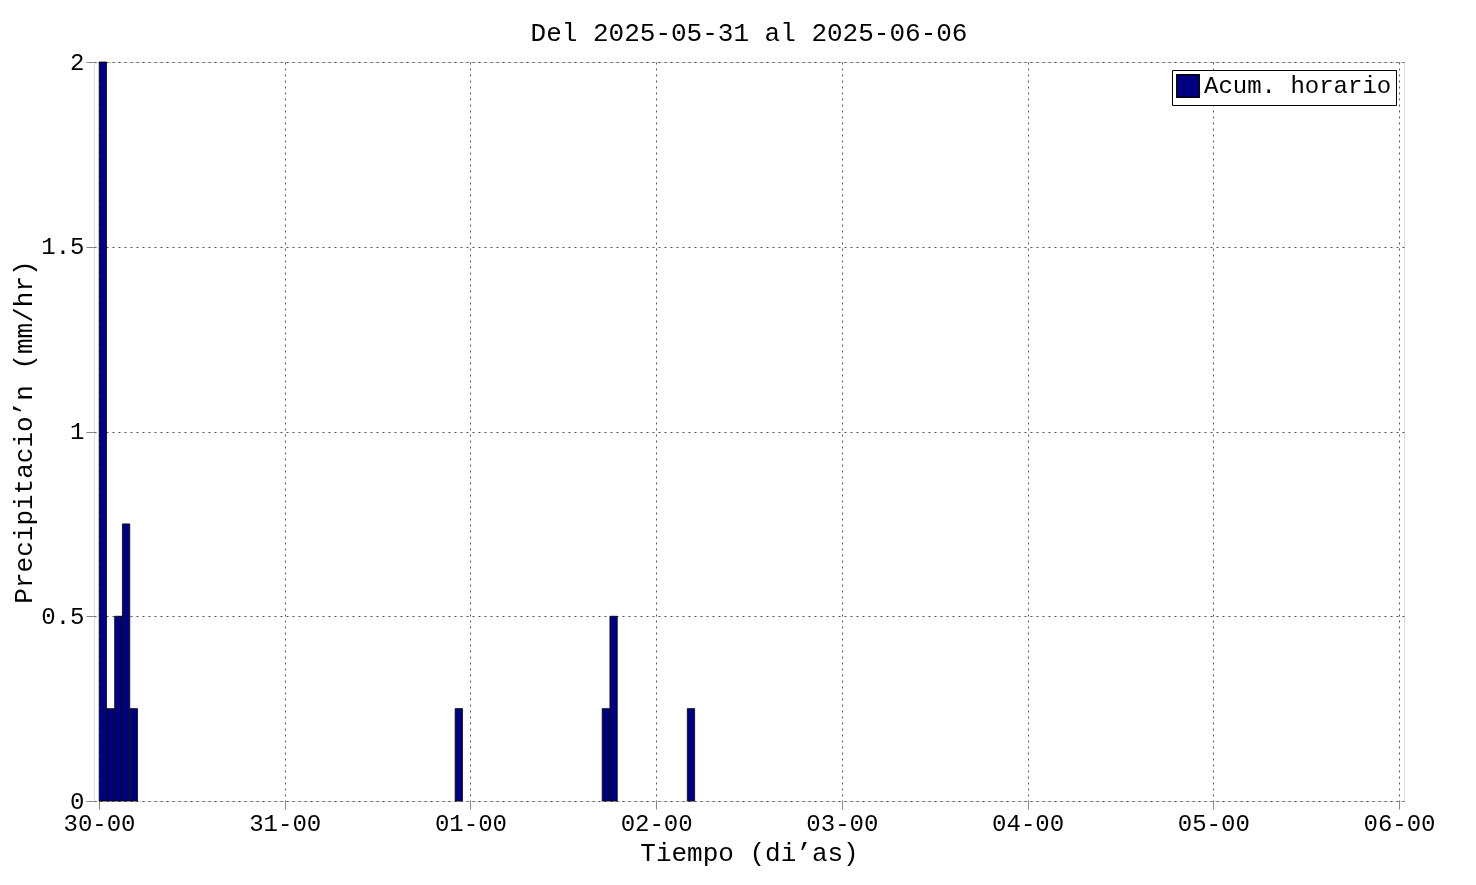  Describe the element at coordinates (1399, 824) in the screenshot. I see `x-tick-label: 06-00` at that location.